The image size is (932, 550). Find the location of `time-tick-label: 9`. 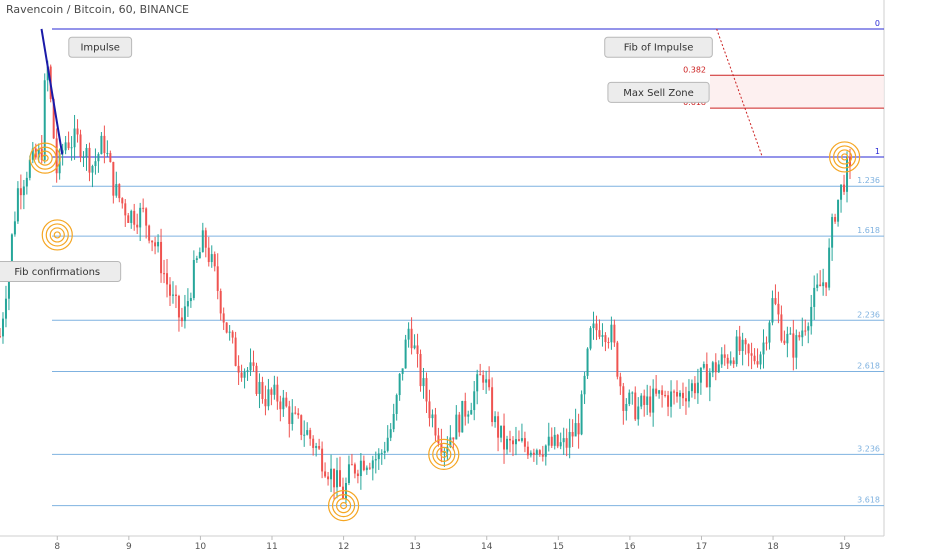

time-tick-label: 9 is located at coordinates (129, 546).